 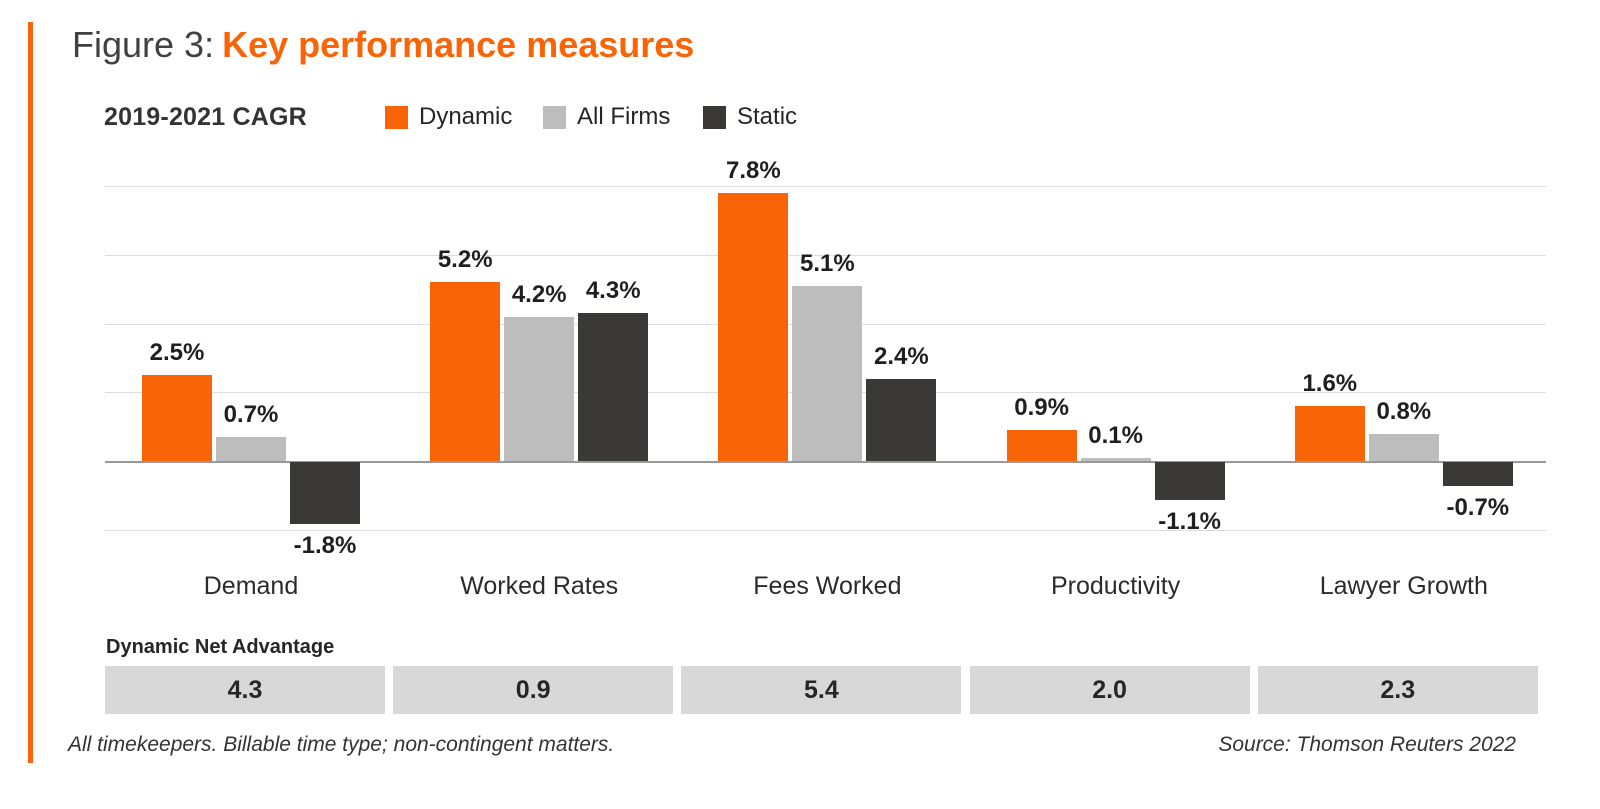 I want to click on bar-value-label: 2.5%, so click(x=177, y=353).